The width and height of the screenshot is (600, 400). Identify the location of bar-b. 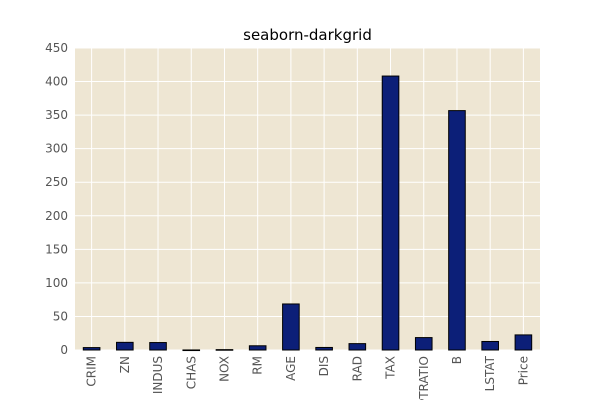
(457, 230).